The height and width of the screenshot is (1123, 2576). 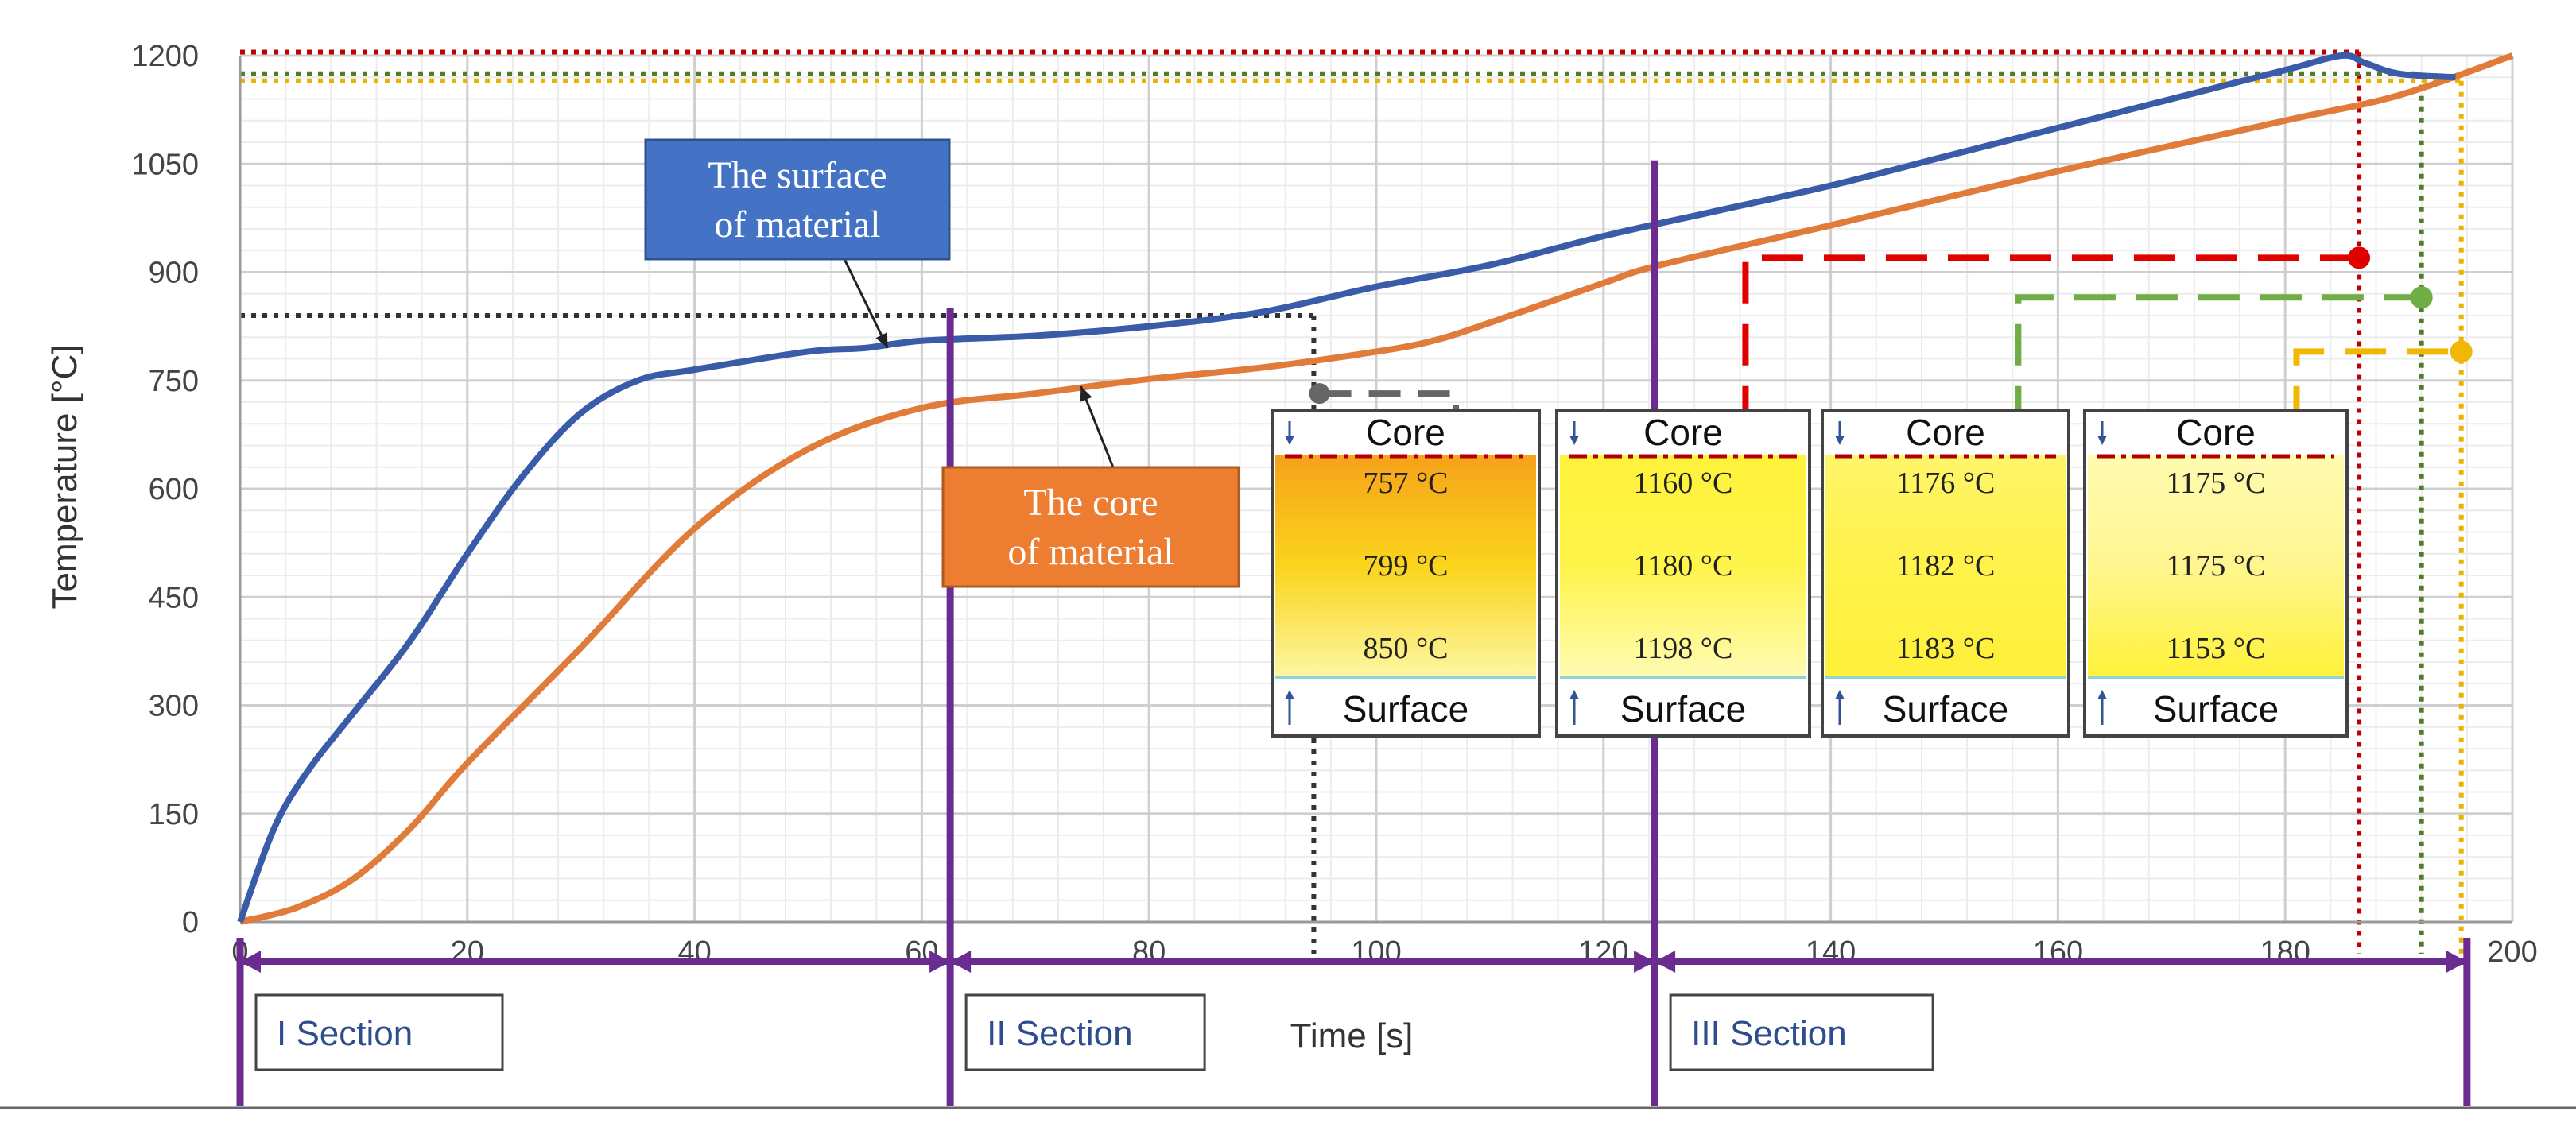 What do you see at coordinates (1097, 426) in the screenshot?
I see `core-label-arrow` at bounding box center [1097, 426].